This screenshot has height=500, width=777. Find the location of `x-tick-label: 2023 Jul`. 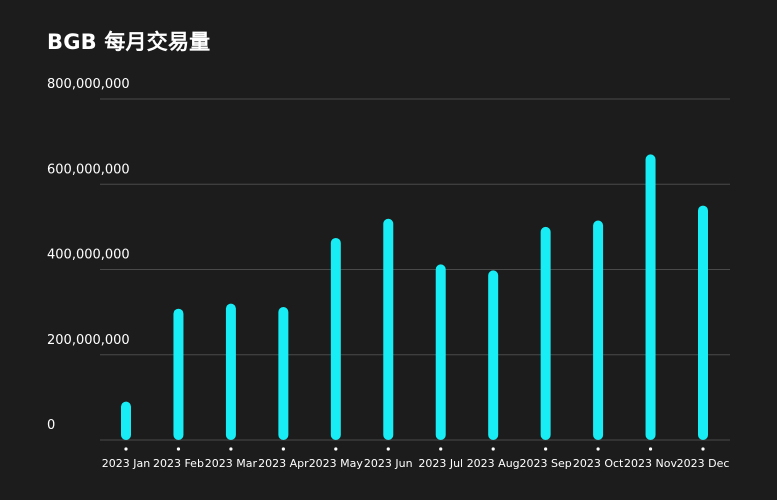

x-tick-label: 2023 Jul is located at coordinates (440, 463).